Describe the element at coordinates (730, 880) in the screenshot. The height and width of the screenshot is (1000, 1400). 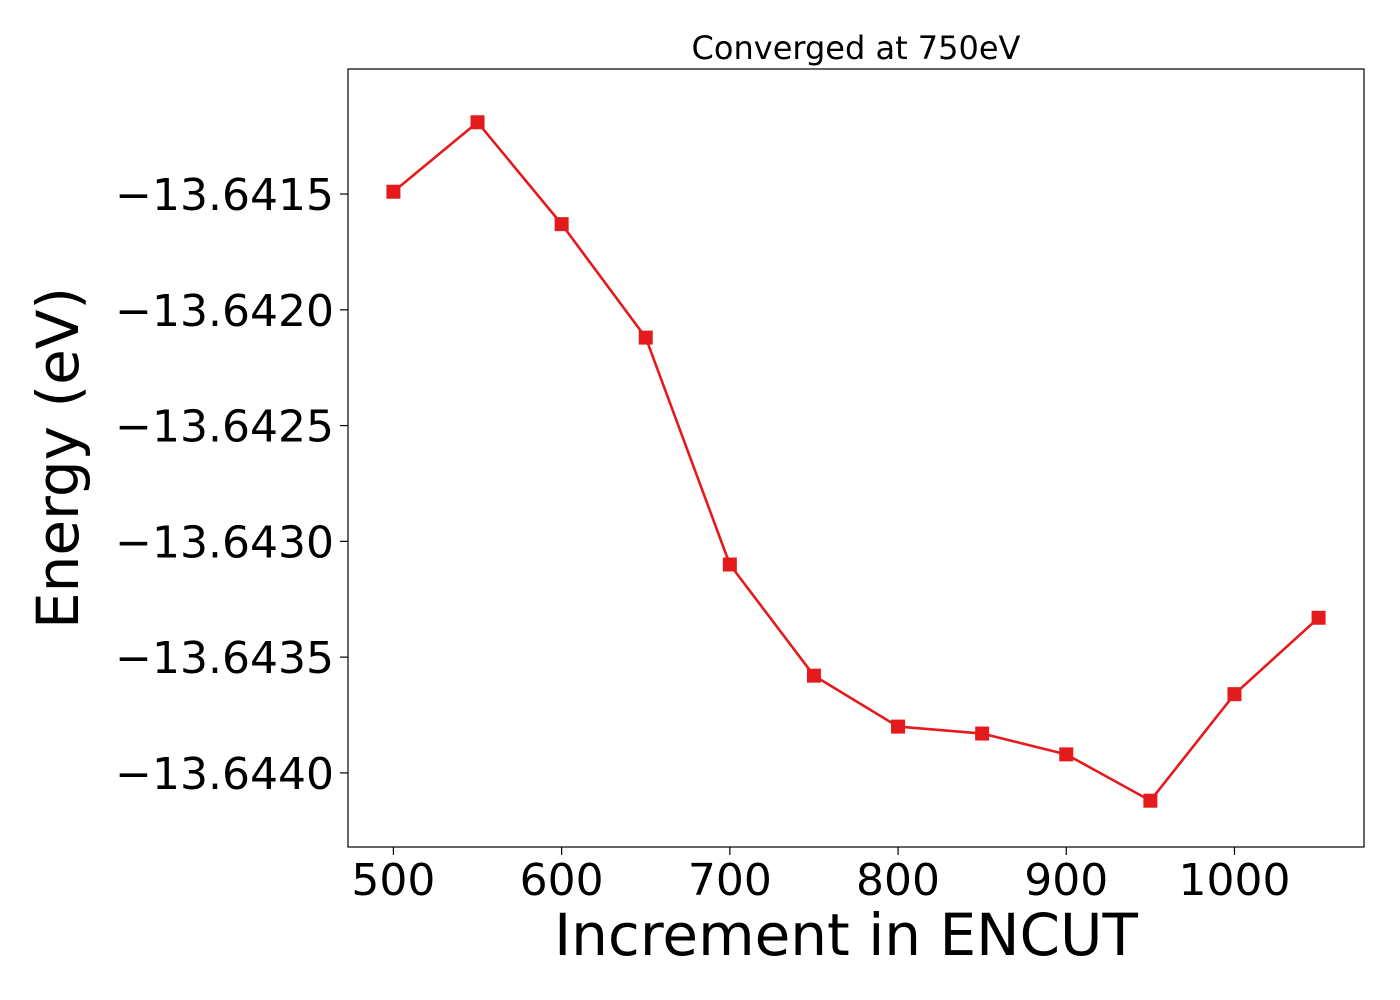
I see `x-tick-label: 700` at that location.